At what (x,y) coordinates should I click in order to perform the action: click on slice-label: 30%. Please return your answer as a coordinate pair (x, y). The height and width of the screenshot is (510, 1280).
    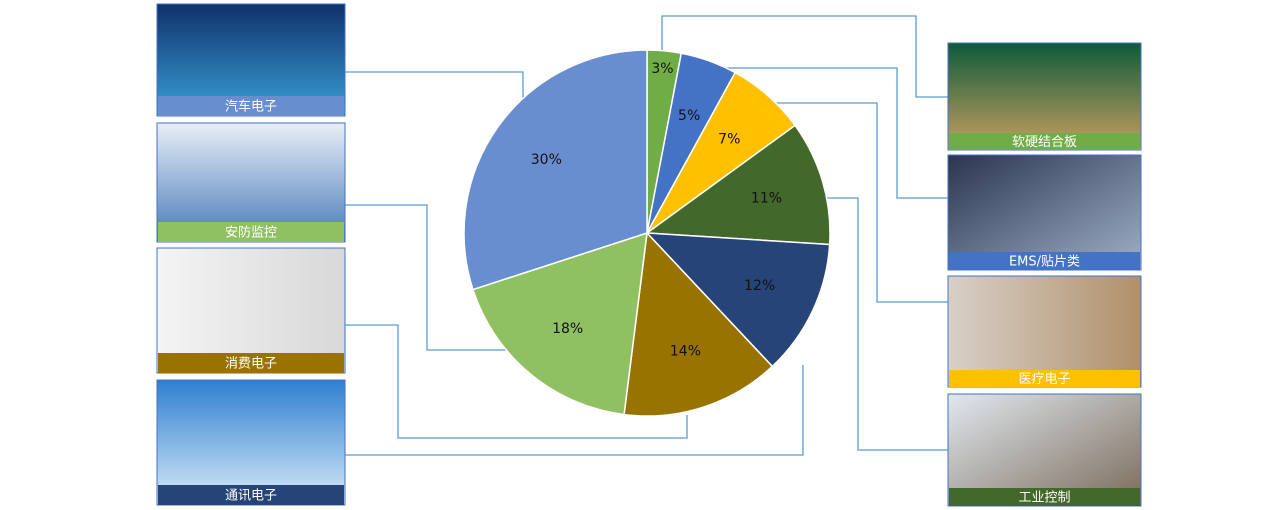
    Looking at the image, I should click on (546, 160).